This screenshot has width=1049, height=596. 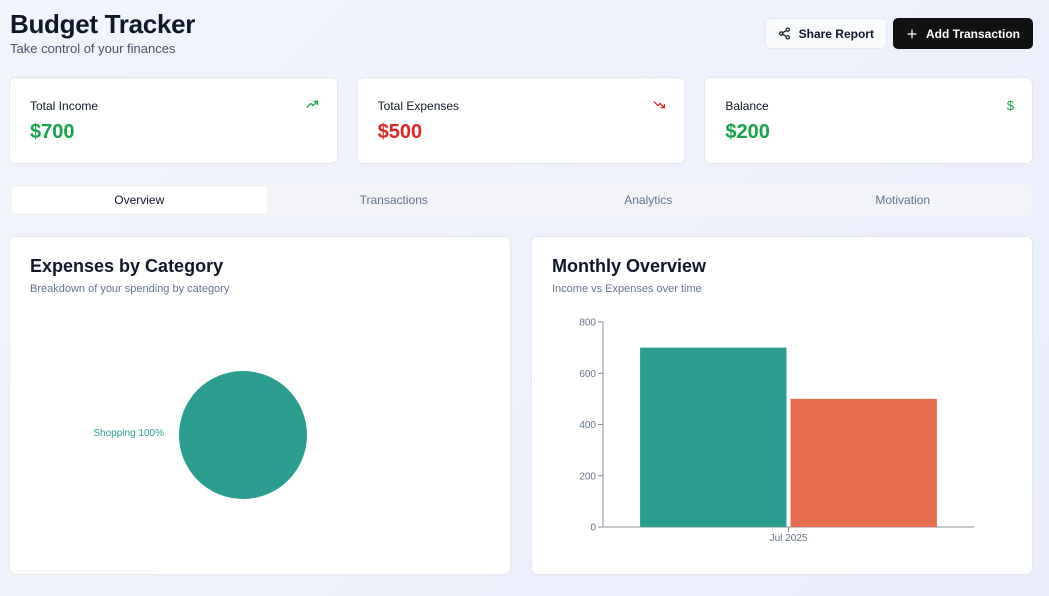 What do you see at coordinates (400, 132) in the screenshot?
I see `expenses-value: $500` at bounding box center [400, 132].